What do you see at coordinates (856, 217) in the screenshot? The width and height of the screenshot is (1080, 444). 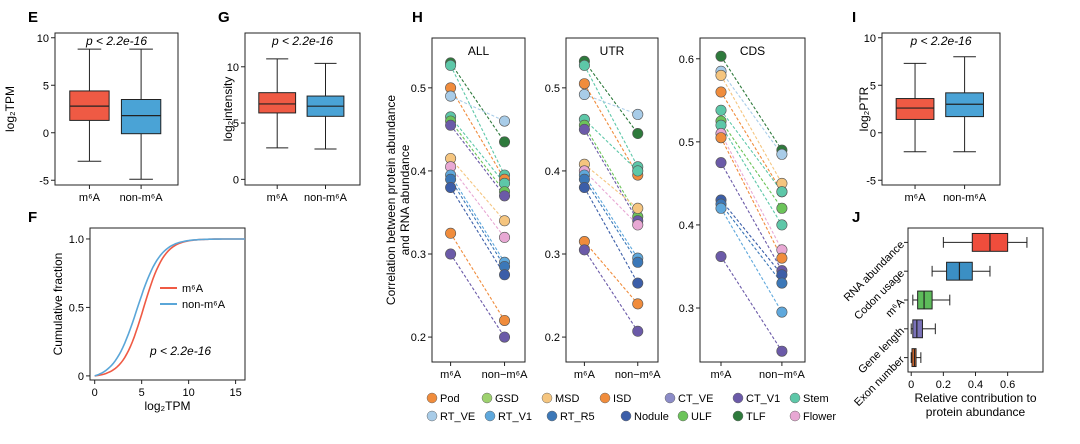 I see `panel-label-j: J` at bounding box center [856, 217].